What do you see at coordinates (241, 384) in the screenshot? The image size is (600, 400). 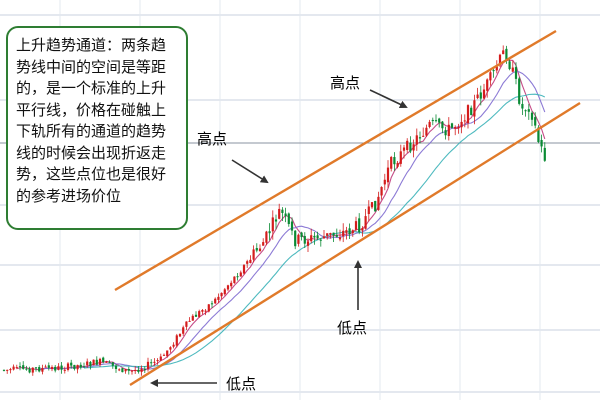 I see `label-low-bottom: 低点` at bounding box center [241, 384].